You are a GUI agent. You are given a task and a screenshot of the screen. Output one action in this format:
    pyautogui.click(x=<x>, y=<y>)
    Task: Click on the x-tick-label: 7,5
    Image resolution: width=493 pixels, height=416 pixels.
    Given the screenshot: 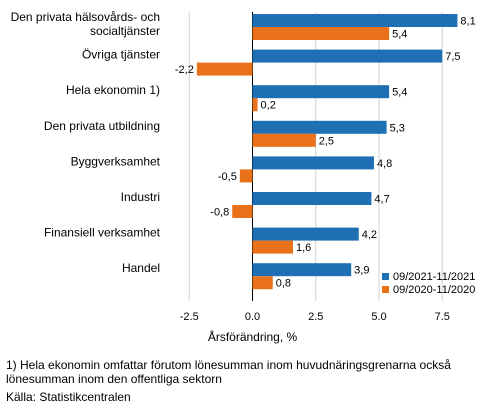 What is the action you would take?
    pyautogui.click(x=442, y=315)
    